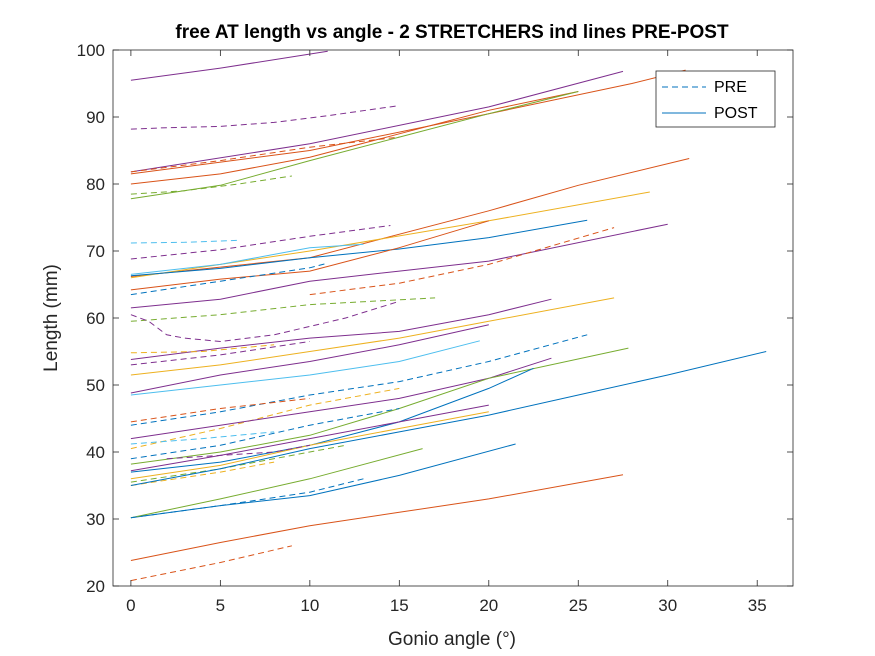 Image resolution: width=875 pixels, height=656 pixels. Describe the element at coordinates (95, 117) in the screenshot. I see `y-tick-label: 90` at that location.